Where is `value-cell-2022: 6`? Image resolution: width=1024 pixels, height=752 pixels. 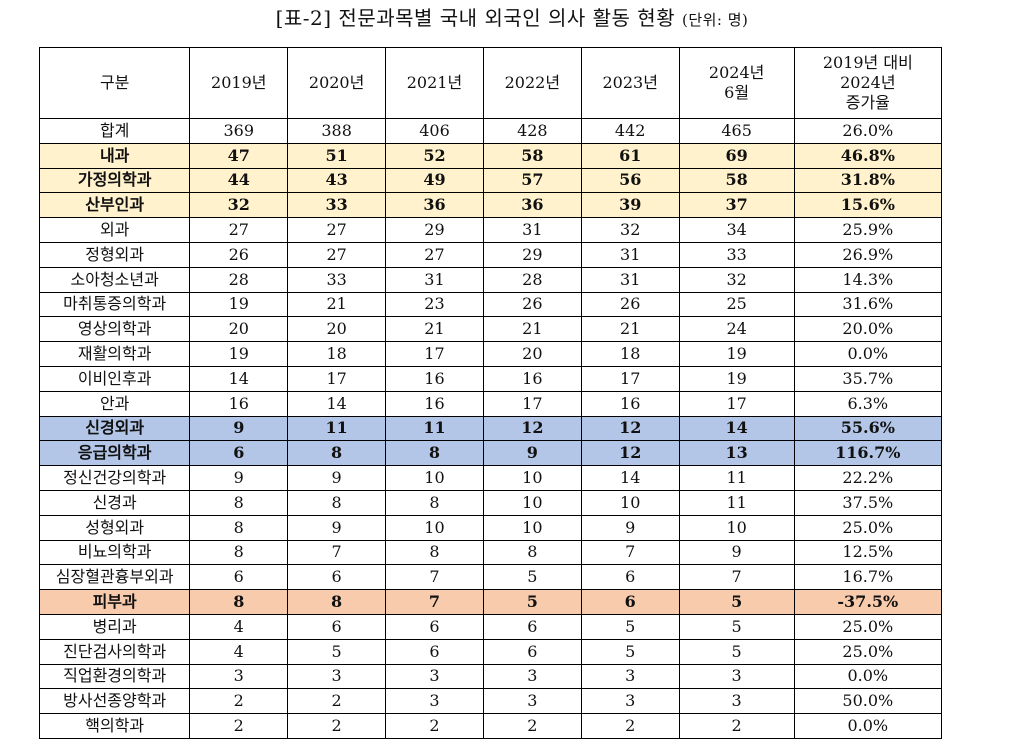 value-cell-2022: 6 is located at coordinates (532, 651).